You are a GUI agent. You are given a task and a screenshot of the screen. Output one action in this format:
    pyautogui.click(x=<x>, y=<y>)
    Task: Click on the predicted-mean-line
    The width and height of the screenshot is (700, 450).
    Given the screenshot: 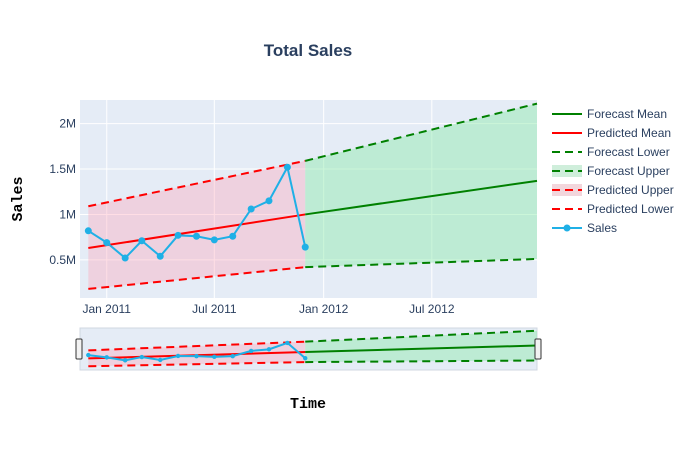 What is the action you would take?
    pyautogui.click(x=197, y=231)
    